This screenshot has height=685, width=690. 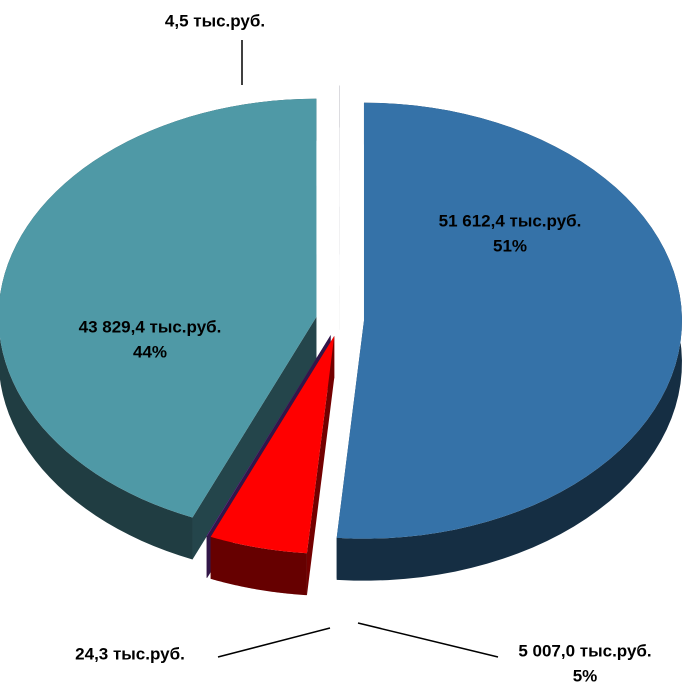 I want to click on percent-label: 5%, so click(x=585, y=675).